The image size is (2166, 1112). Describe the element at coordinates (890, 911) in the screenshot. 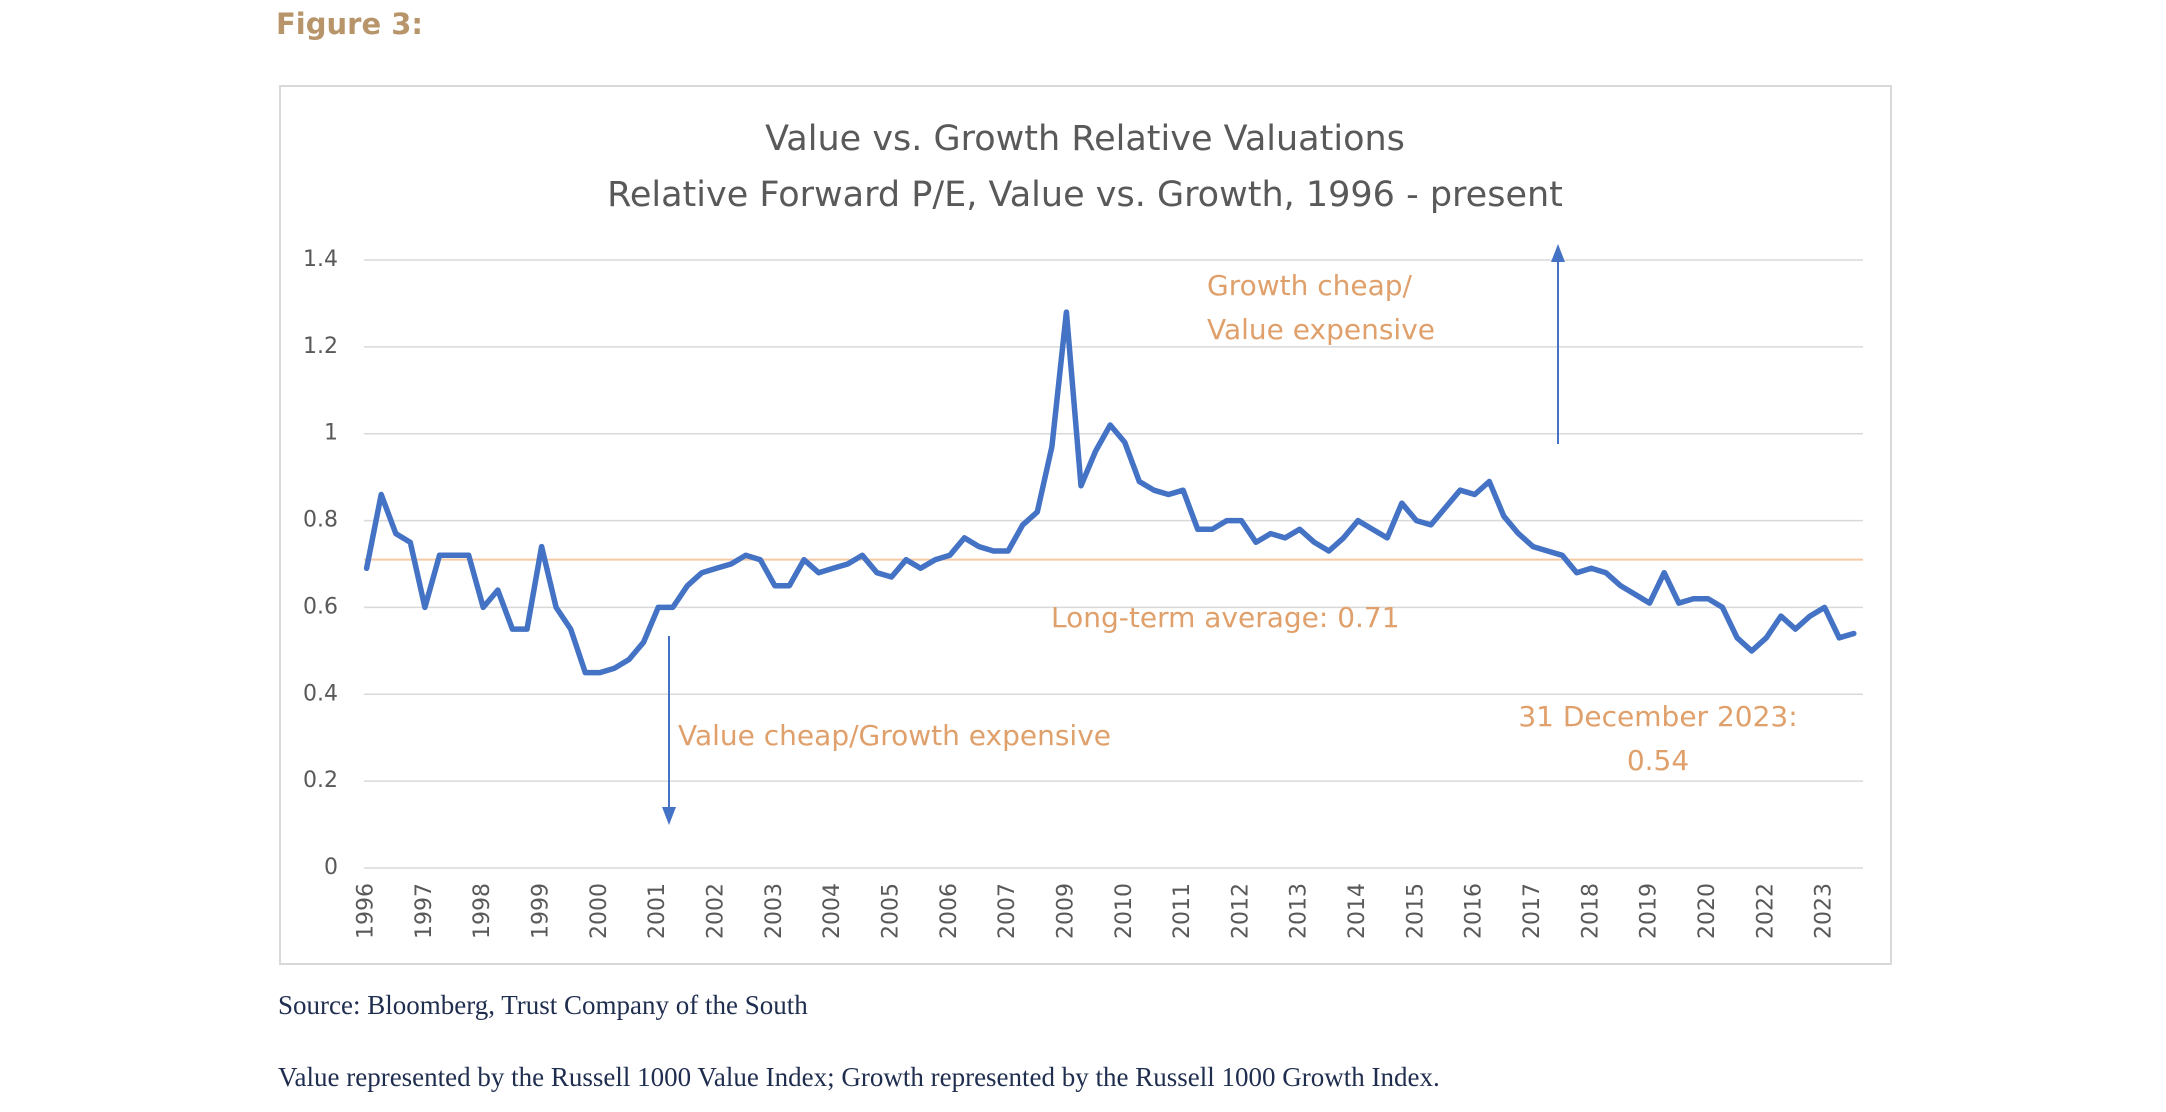

I see `x-tick-label: 2005` at that location.